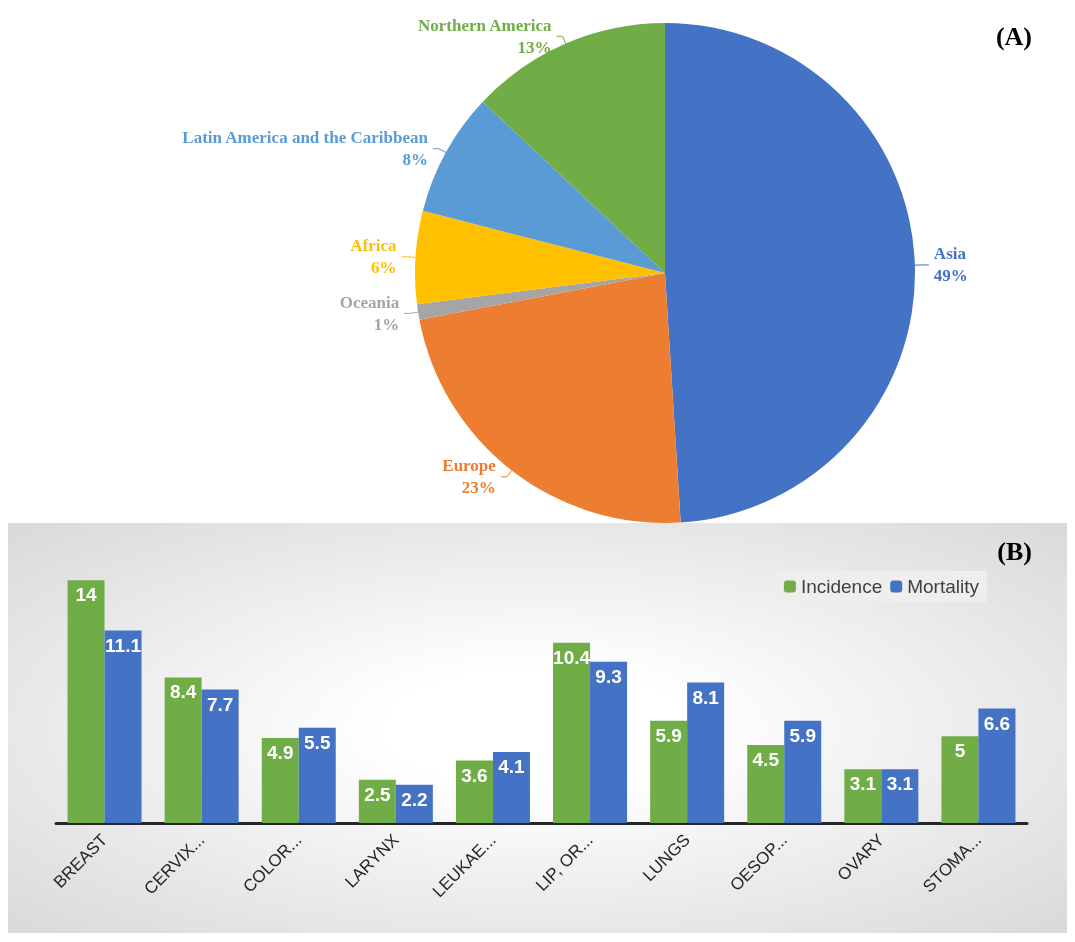 The width and height of the screenshot is (1075, 942). I want to click on data-label: 8.4, so click(183, 692).